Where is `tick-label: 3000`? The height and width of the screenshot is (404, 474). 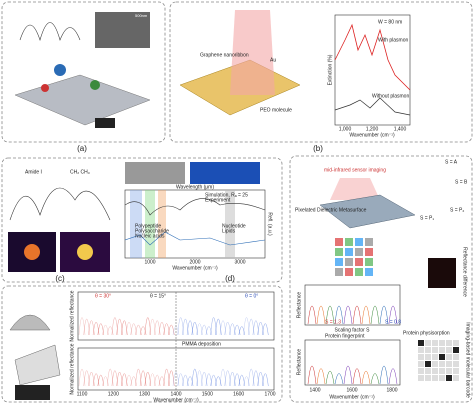 tick-label: 3000 is located at coordinates (239, 262).